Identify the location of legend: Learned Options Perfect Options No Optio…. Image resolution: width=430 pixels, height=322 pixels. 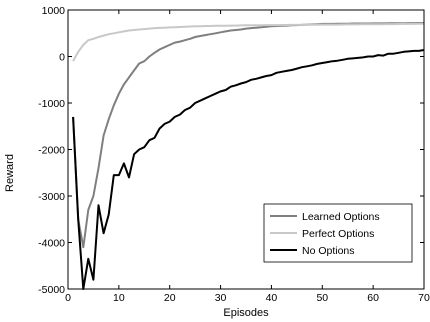
(338, 233).